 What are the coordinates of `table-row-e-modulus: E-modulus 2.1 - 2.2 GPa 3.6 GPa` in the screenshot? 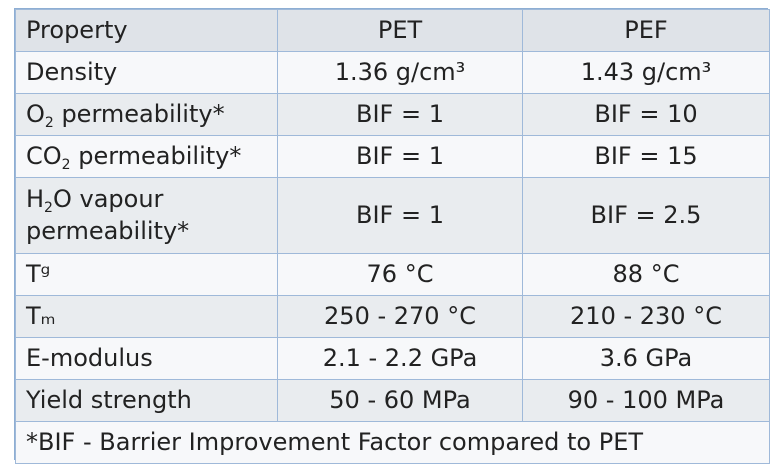 It's located at (392, 358).